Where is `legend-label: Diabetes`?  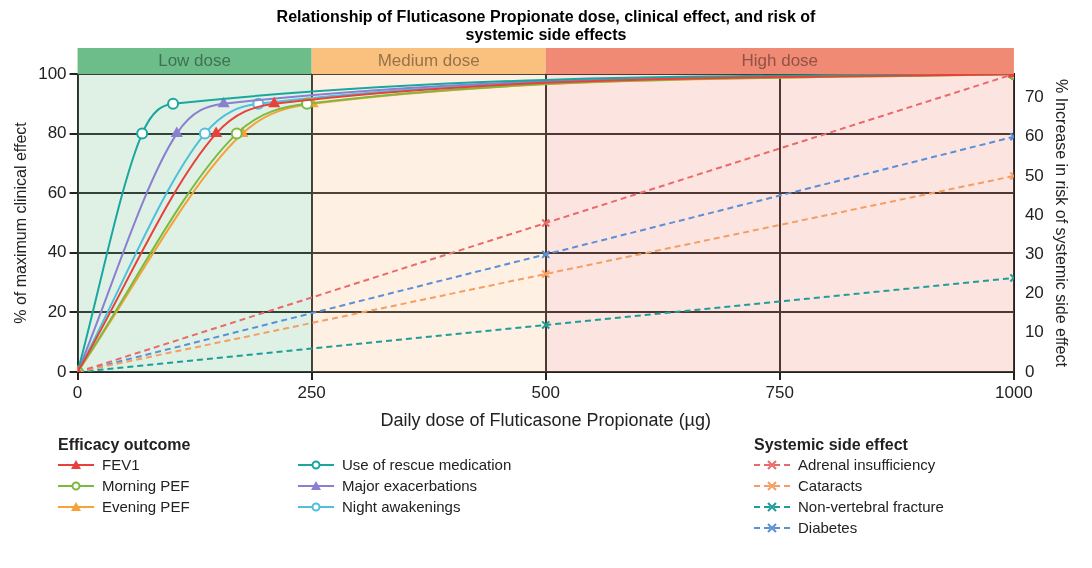 legend-label: Diabetes is located at coordinates (828, 528).